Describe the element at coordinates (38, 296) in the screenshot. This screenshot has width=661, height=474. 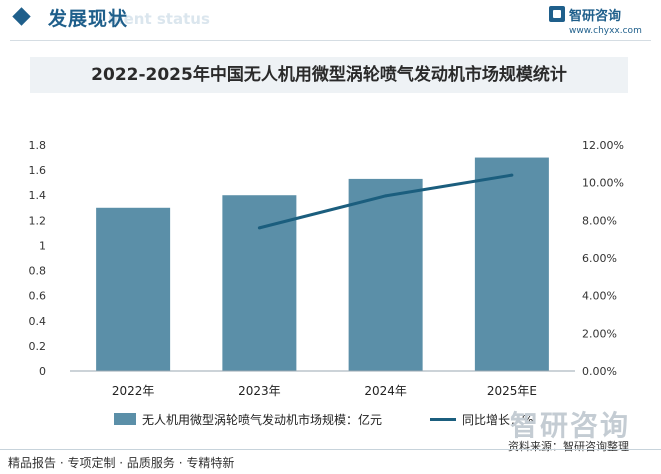
I see `y-left-tick-label: 0.6` at that location.